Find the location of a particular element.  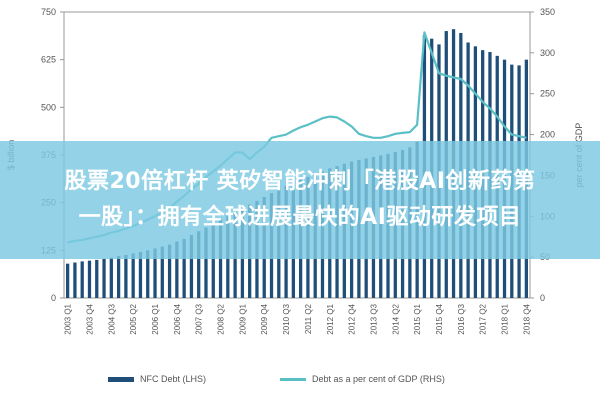

x-tick-label: 2009 Q4 is located at coordinates (264, 318).